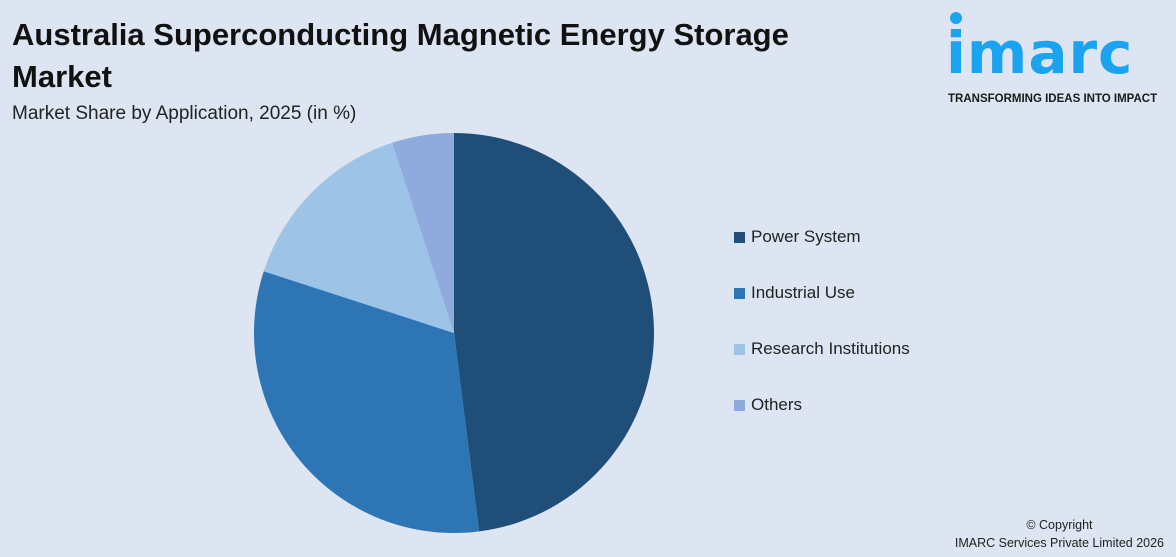  I want to click on legend-item: Research Institutions, so click(822, 349).